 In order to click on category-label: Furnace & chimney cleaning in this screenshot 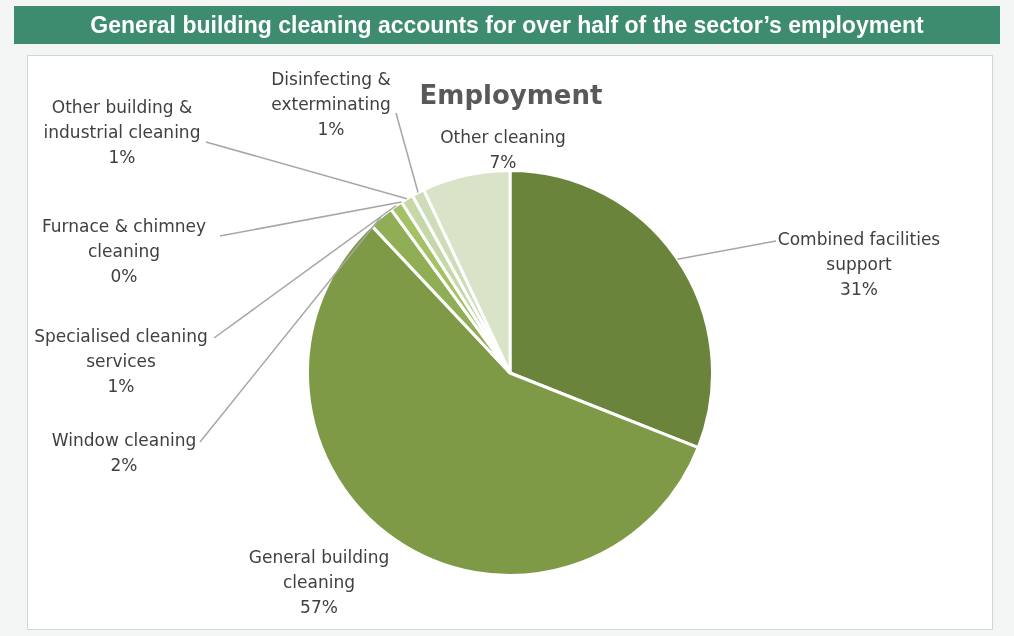, I will do `click(124, 239)`.